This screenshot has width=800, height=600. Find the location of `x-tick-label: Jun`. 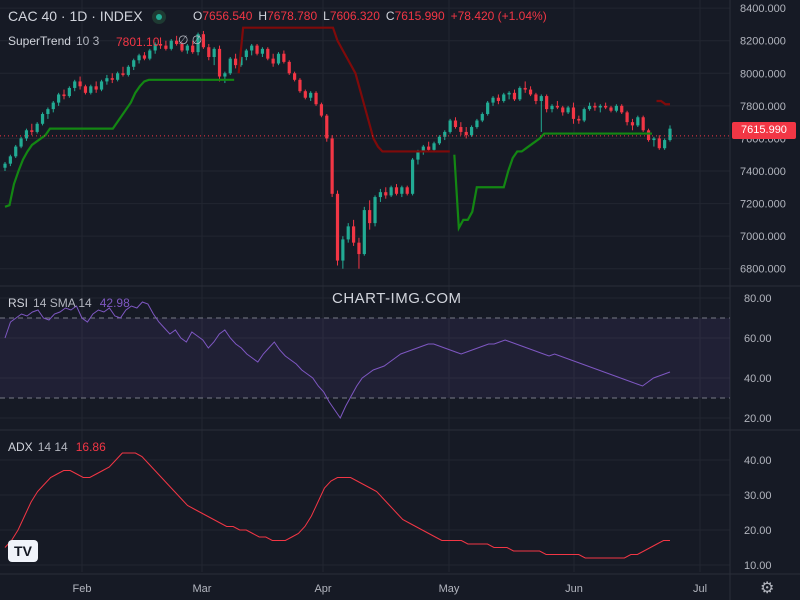

x-tick-label: Jun is located at coordinates (574, 589).